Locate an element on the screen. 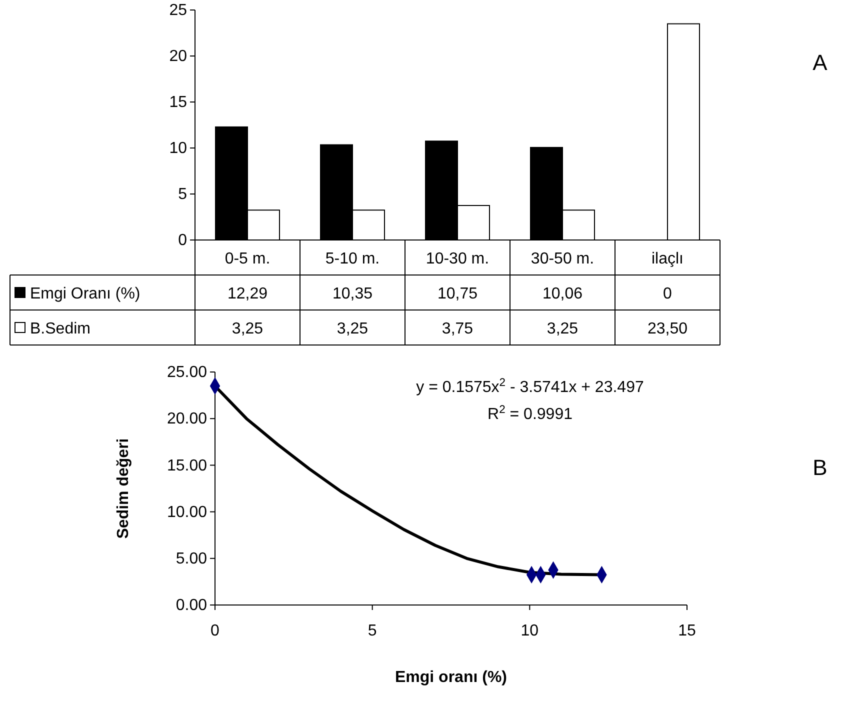 Image resolution: width=855 pixels, height=724 pixels. annotation: R$^{2}$ = 0.9991 is located at coordinates (530, 413).